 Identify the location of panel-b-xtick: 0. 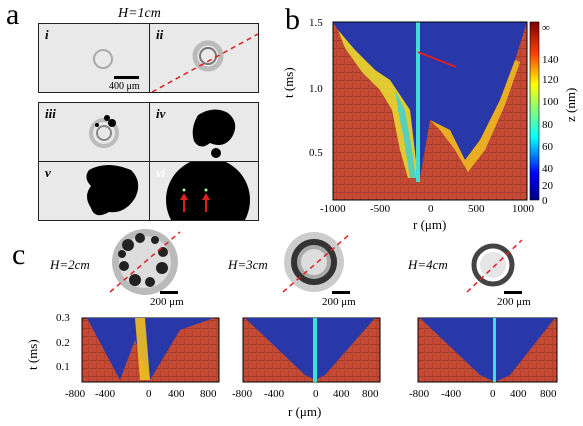
(431, 209).